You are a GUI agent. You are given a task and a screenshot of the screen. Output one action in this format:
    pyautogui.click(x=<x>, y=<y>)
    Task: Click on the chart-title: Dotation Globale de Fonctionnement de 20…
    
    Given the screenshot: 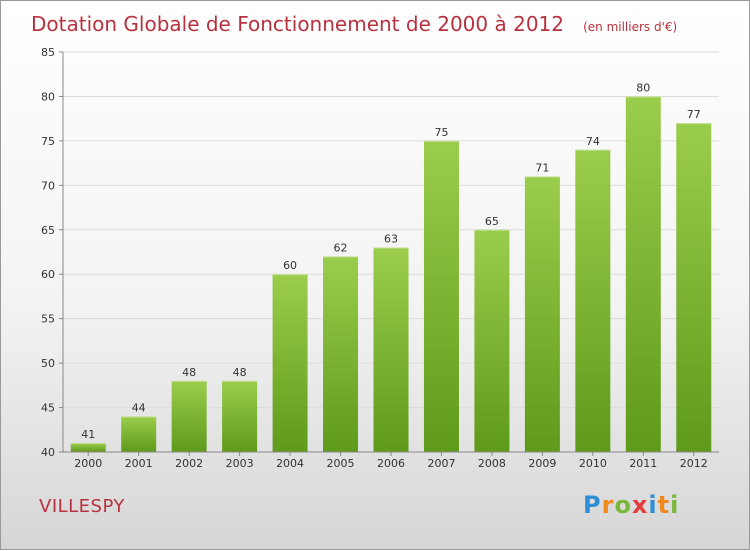 What is the action you would take?
    pyautogui.click(x=297, y=24)
    